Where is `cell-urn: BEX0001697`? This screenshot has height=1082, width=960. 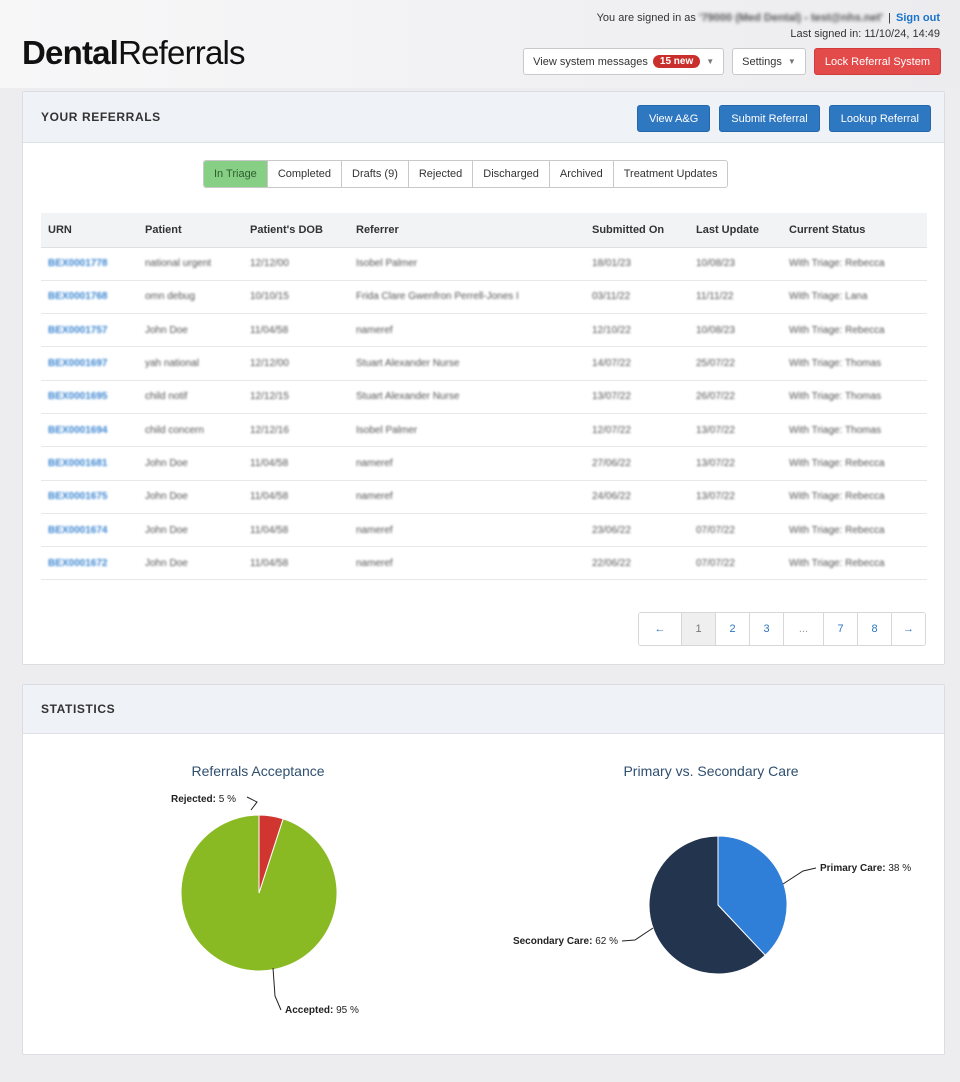
cell-urn: BEX0001697 is located at coordinates (89, 363).